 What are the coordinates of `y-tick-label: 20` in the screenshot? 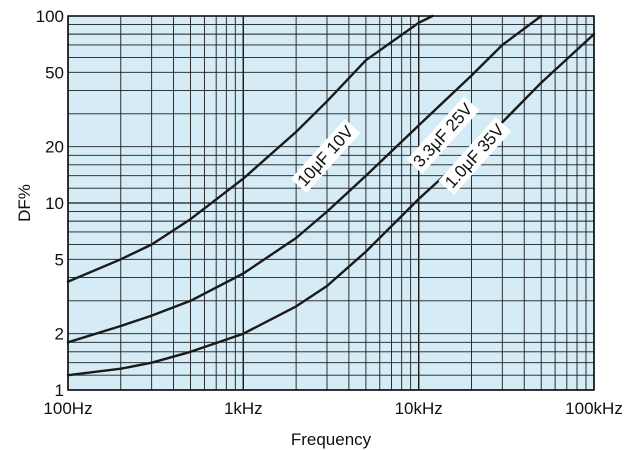 It's located at (54, 147).